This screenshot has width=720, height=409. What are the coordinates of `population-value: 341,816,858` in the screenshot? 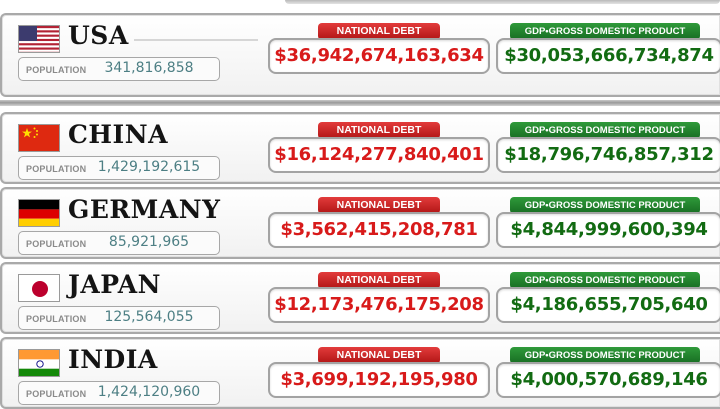 It's located at (149, 68).